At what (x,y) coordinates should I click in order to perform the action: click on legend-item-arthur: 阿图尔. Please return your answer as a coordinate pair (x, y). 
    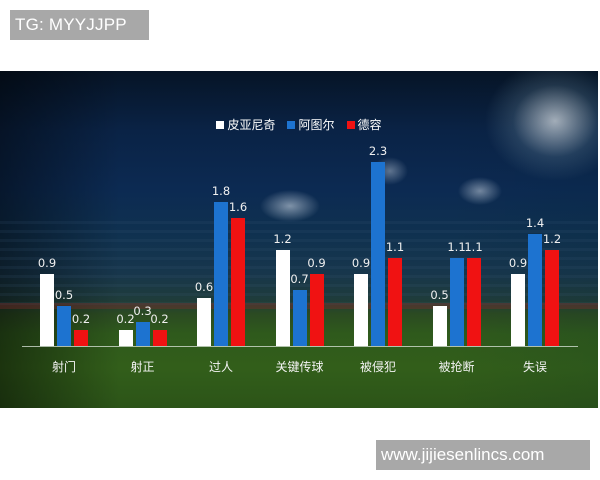
    Looking at the image, I should click on (311, 125).